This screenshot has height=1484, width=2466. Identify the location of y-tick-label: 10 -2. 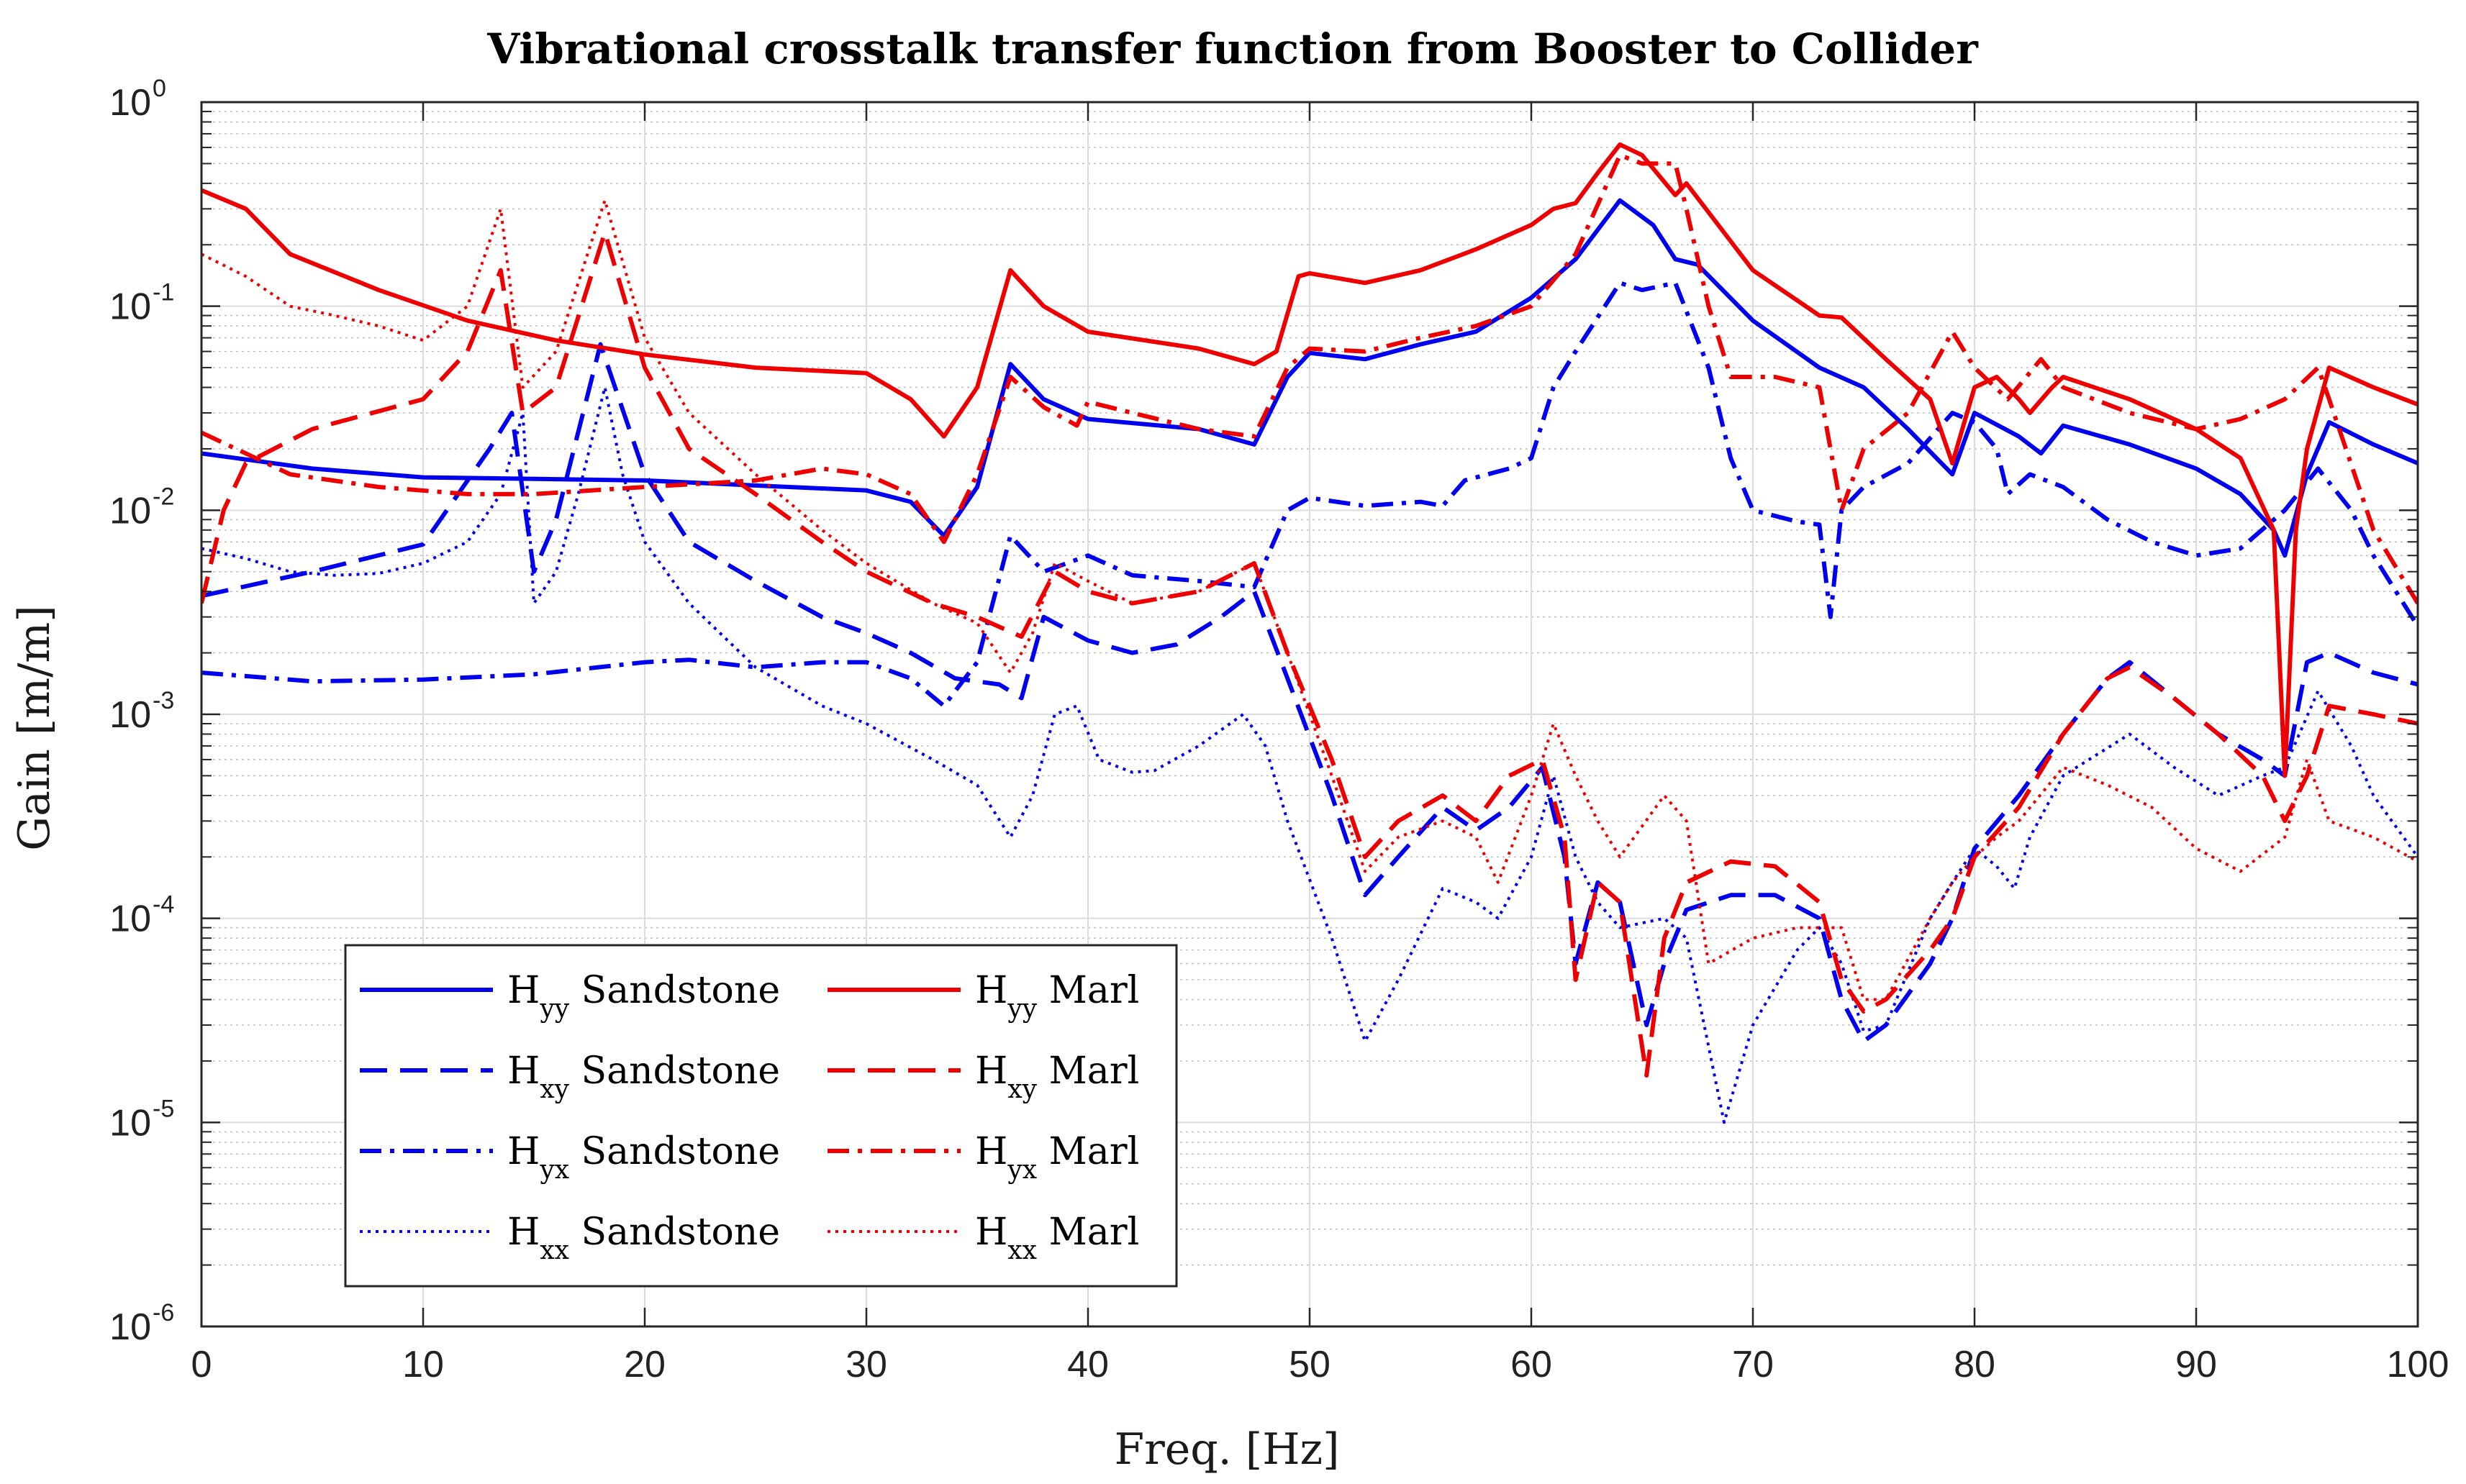
(141, 508).